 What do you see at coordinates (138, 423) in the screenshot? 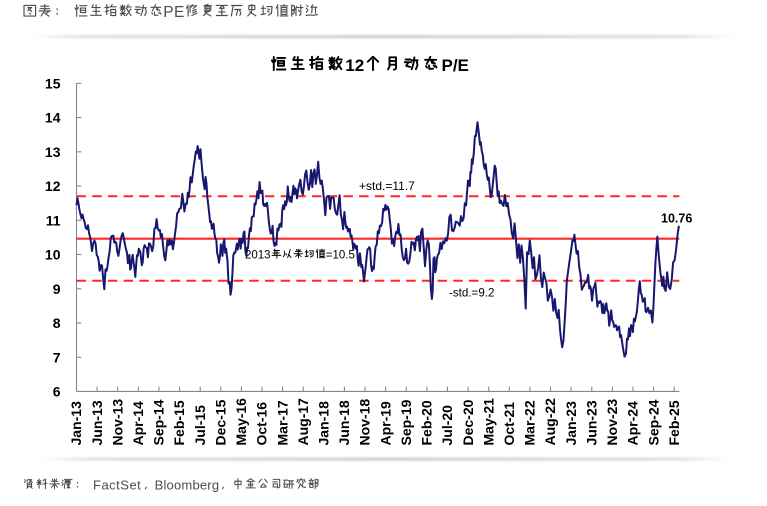
I see `svg-text: Apr-14` at bounding box center [138, 423].